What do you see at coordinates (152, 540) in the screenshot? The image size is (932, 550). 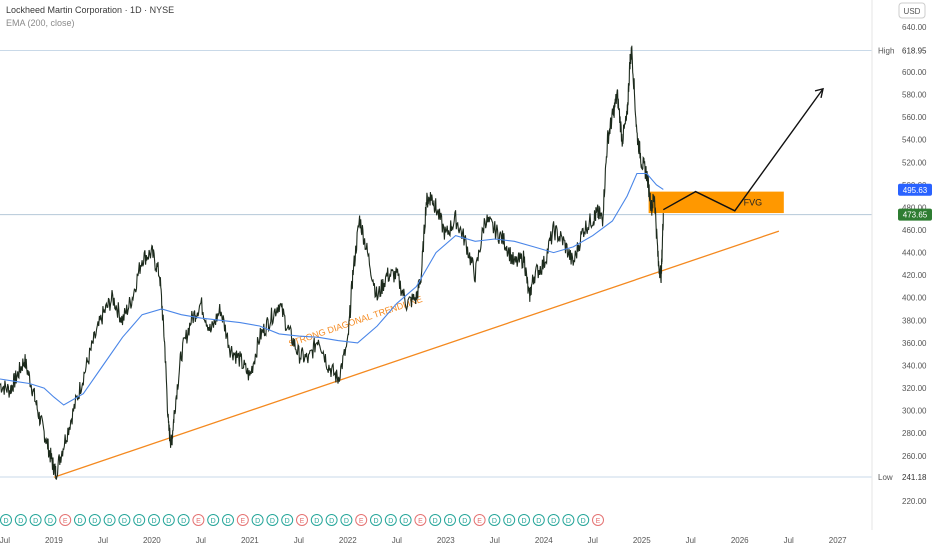 I see `x-tick-label: 2020` at bounding box center [152, 540].